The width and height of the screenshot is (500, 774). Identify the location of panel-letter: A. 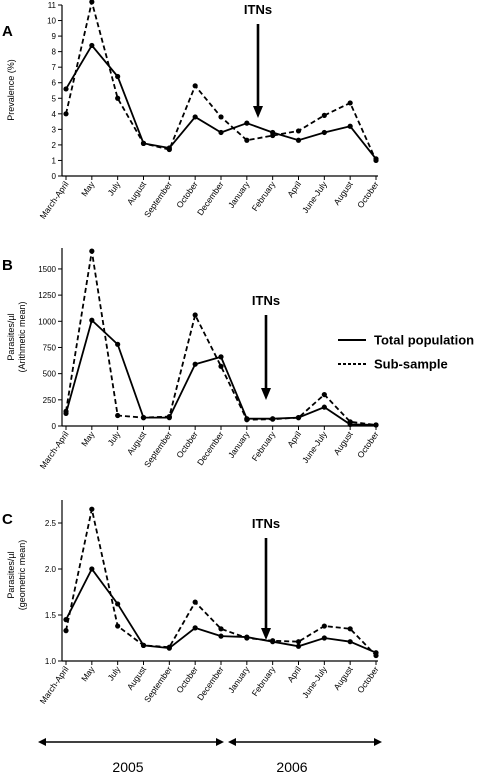
(7, 31).